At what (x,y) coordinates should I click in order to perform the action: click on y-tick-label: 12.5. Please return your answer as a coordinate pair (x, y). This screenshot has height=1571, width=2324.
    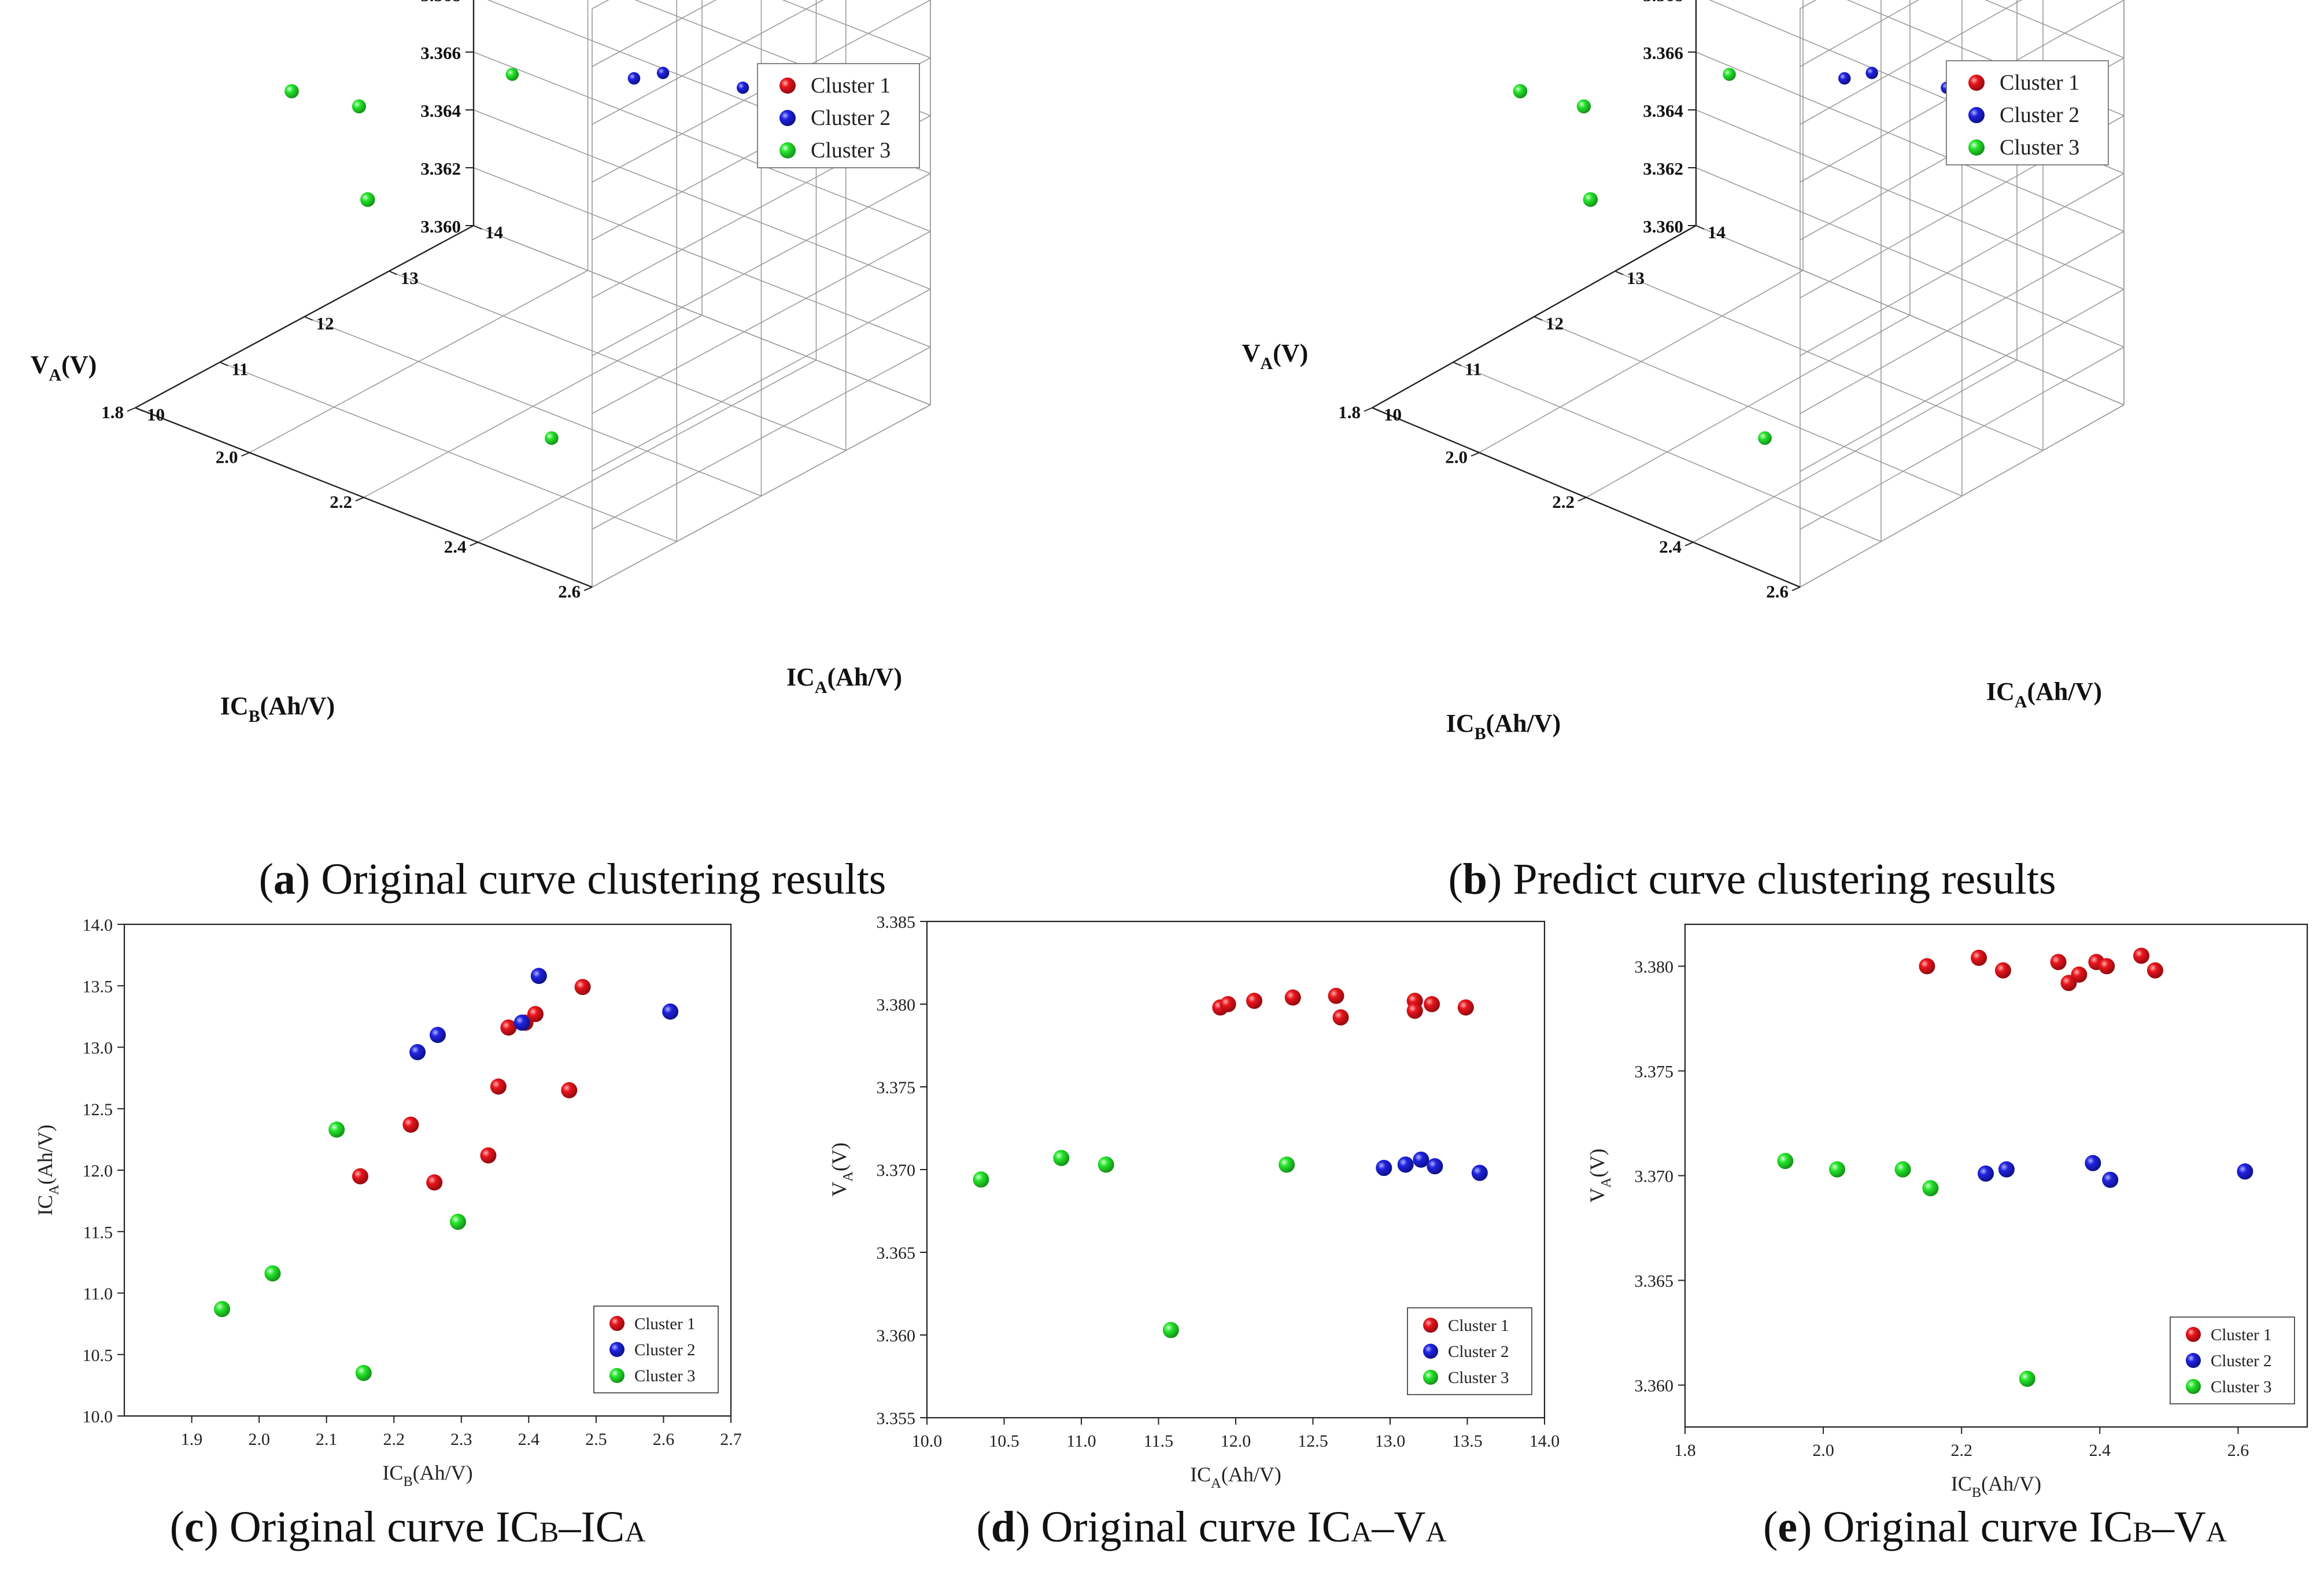
    Looking at the image, I should click on (98, 1109).